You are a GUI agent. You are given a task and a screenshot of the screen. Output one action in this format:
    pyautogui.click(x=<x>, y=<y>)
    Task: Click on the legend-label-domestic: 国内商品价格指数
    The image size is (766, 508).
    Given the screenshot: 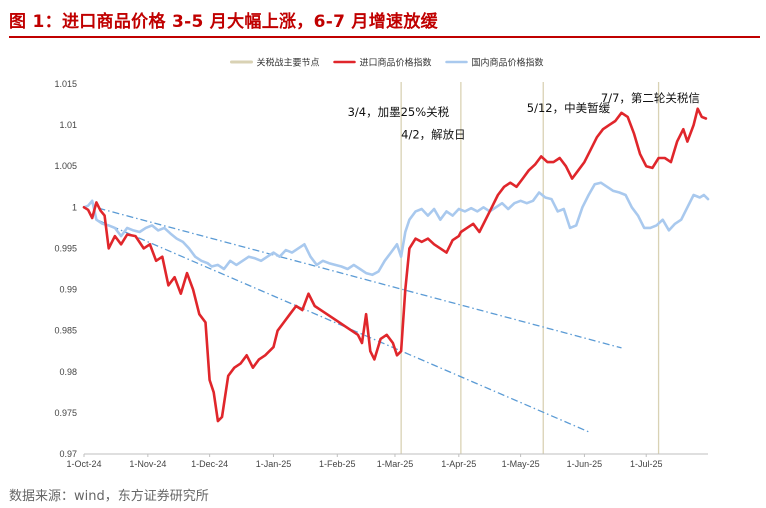 What is the action you would take?
    pyautogui.click(x=508, y=63)
    